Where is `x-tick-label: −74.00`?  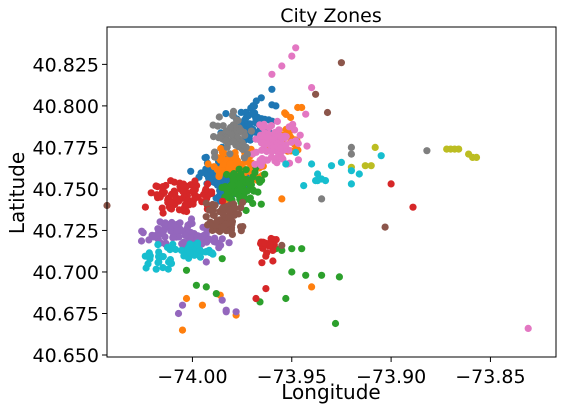 x-tick-label: −74.00 is located at coordinates (192, 377).